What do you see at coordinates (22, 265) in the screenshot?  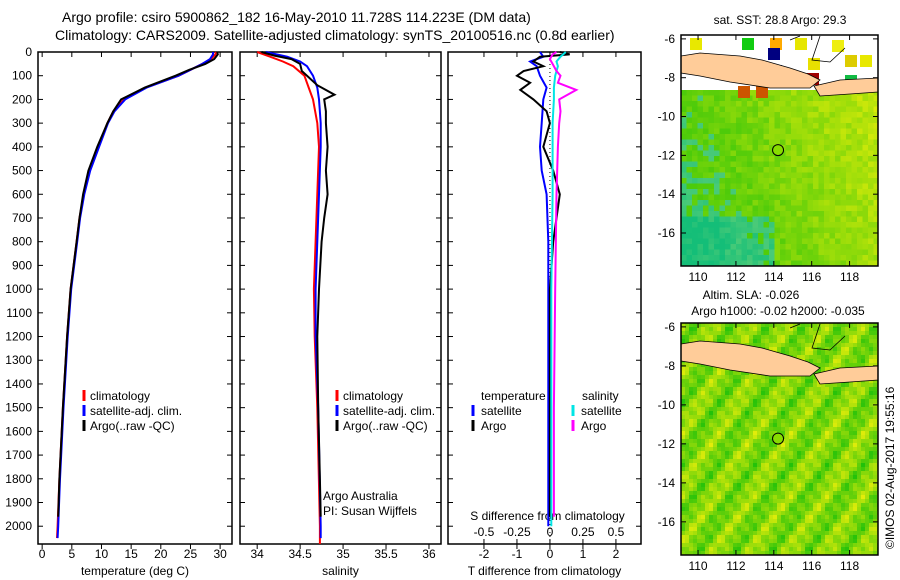 I see `depth-tick-label: 900` at bounding box center [22, 265].